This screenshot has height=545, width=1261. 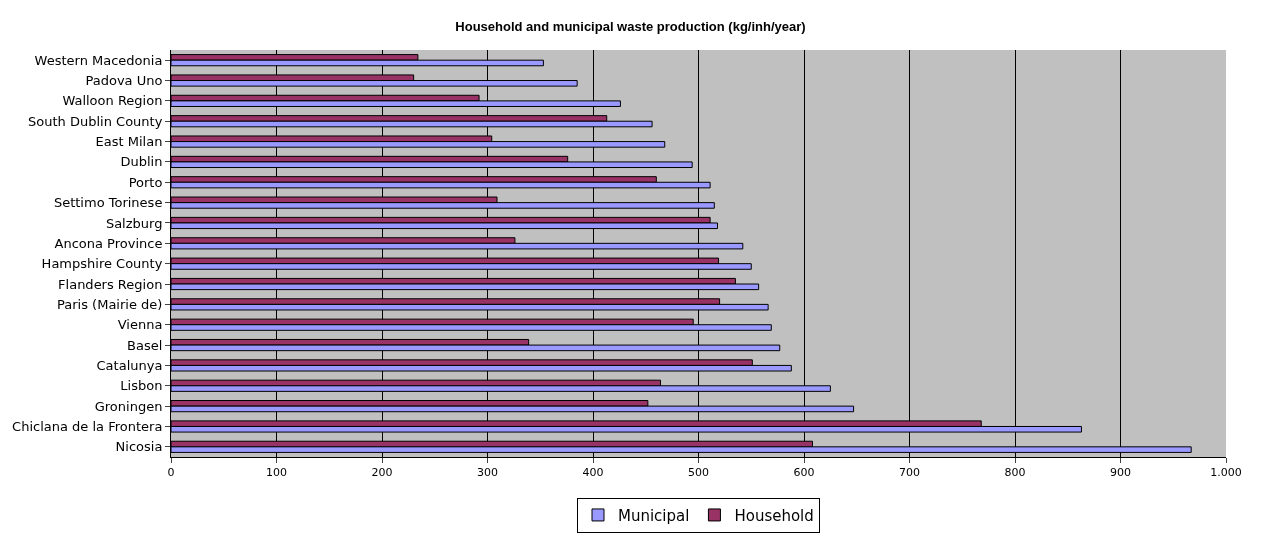 What do you see at coordinates (630, 26) in the screenshot?
I see `chart-title: Household and municipal waste production (kg/inh/year)` at bounding box center [630, 26].